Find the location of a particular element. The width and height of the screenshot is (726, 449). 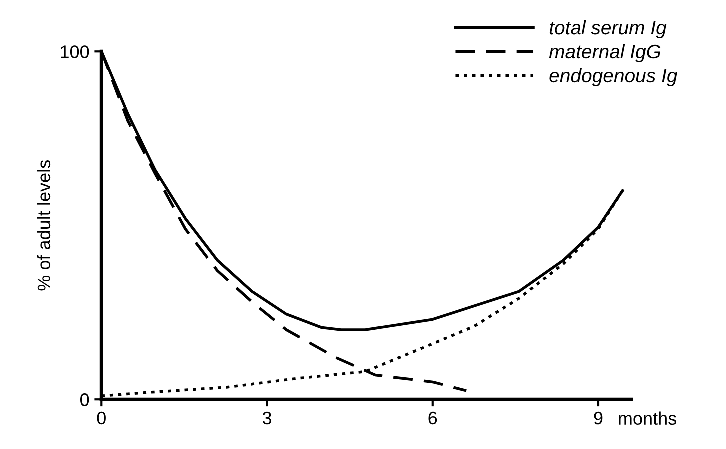

x-tick-label: 0 is located at coordinates (101, 418).